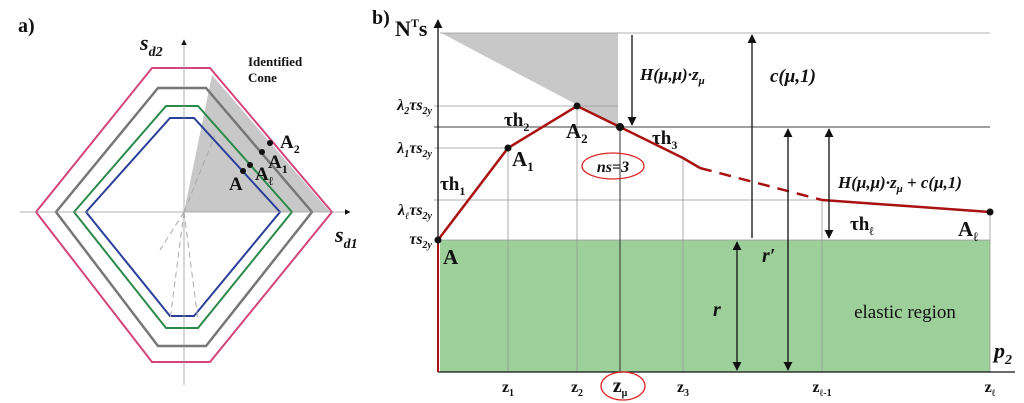 This screenshot has width=1024, height=403. I want to click on x-label: z2, so click(577, 389).